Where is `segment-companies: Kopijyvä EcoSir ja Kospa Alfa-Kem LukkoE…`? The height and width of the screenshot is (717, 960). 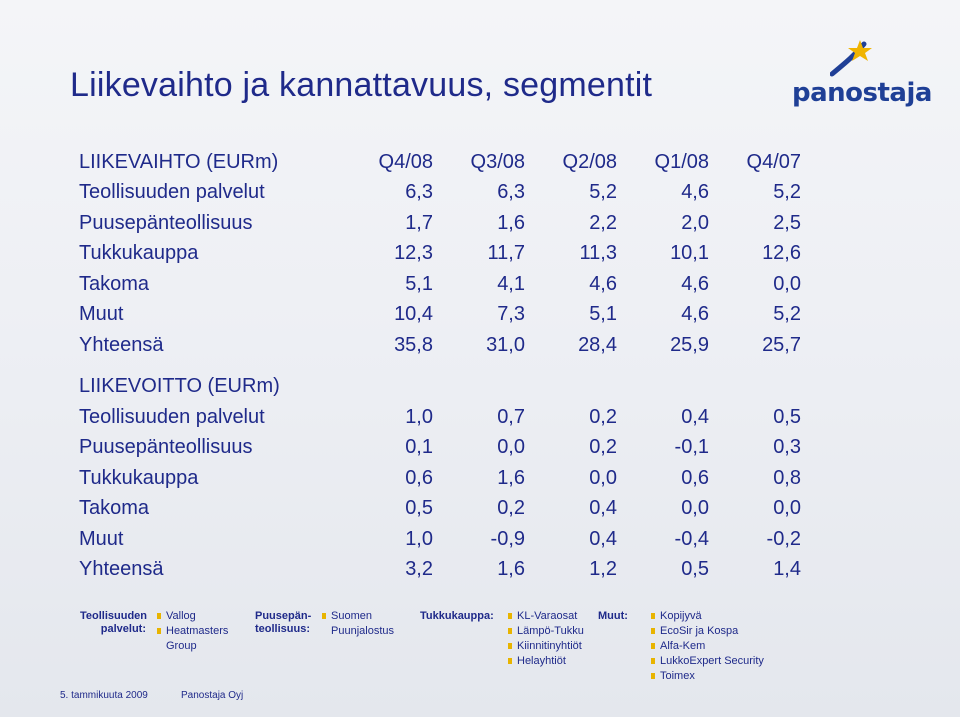 segment-companies: Kopijyvä EcoSir ja Kospa Alfa-Kem LukkoE… is located at coordinates (716, 646).